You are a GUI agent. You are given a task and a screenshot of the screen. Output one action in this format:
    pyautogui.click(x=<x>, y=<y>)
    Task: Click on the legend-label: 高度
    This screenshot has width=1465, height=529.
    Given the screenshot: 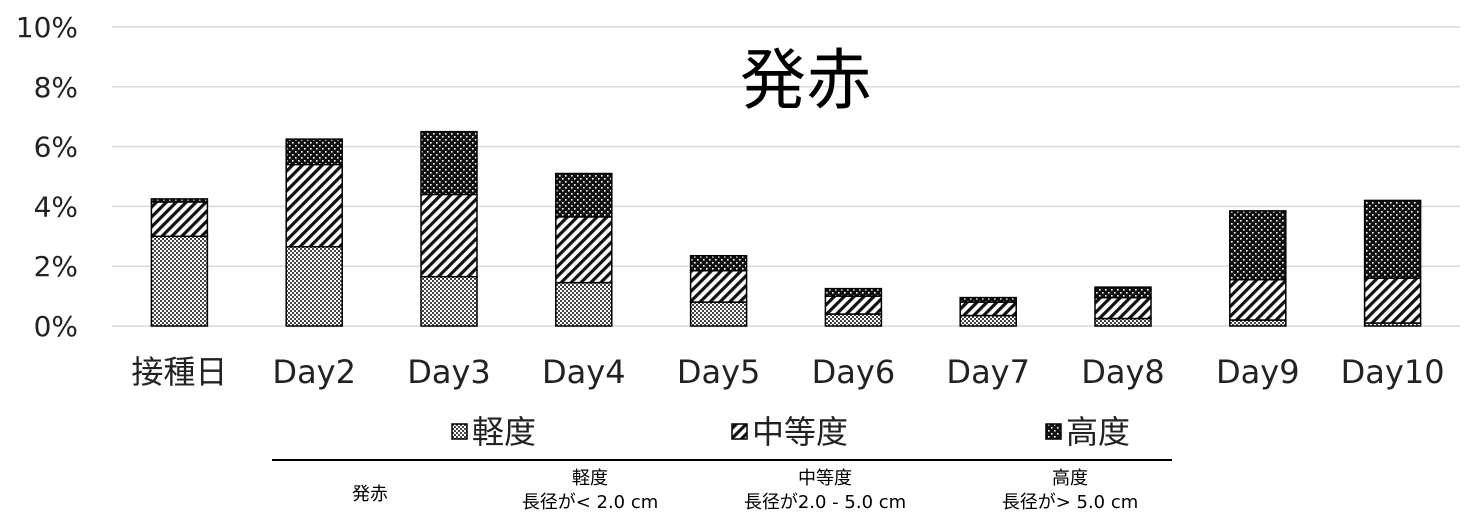 What is the action you would take?
    pyautogui.click(x=1098, y=432)
    